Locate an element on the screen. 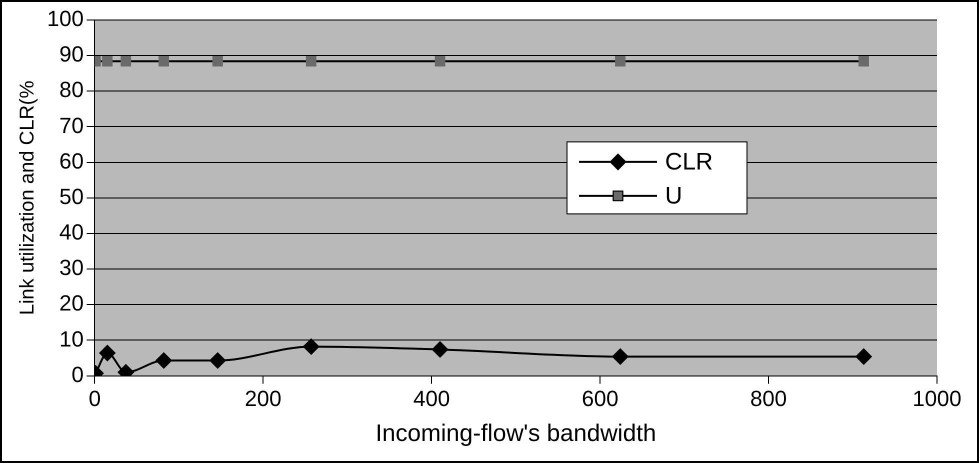 Image resolution: width=979 pixels, height=463 pixels. y-tick-label: 20 is located at coordinates (71, 303).